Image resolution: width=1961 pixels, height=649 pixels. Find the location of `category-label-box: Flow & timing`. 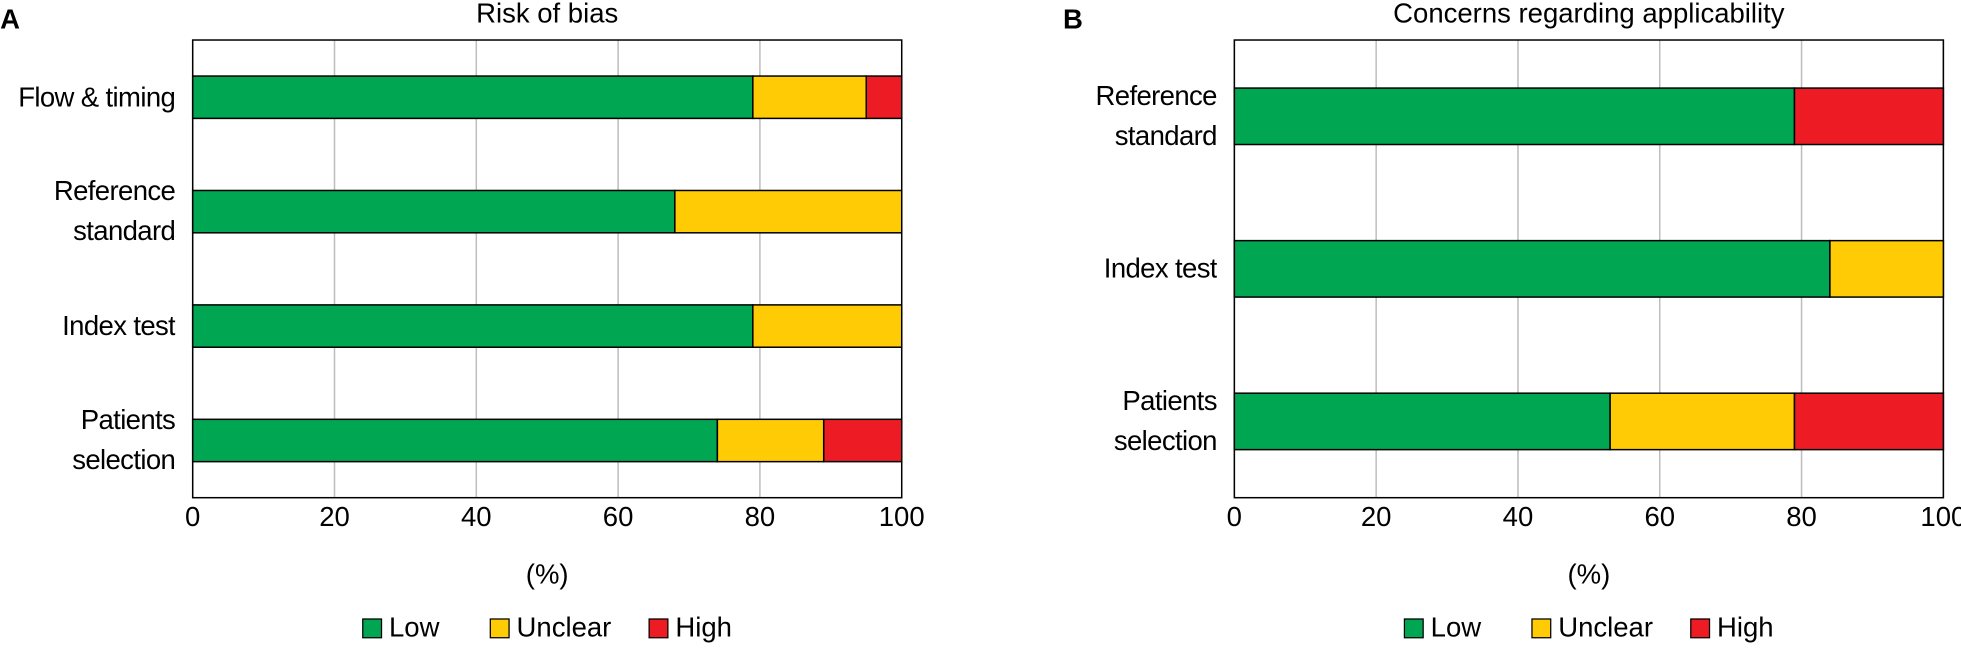

category-label-box: Flow & timing is located at coordinates (87, 97).